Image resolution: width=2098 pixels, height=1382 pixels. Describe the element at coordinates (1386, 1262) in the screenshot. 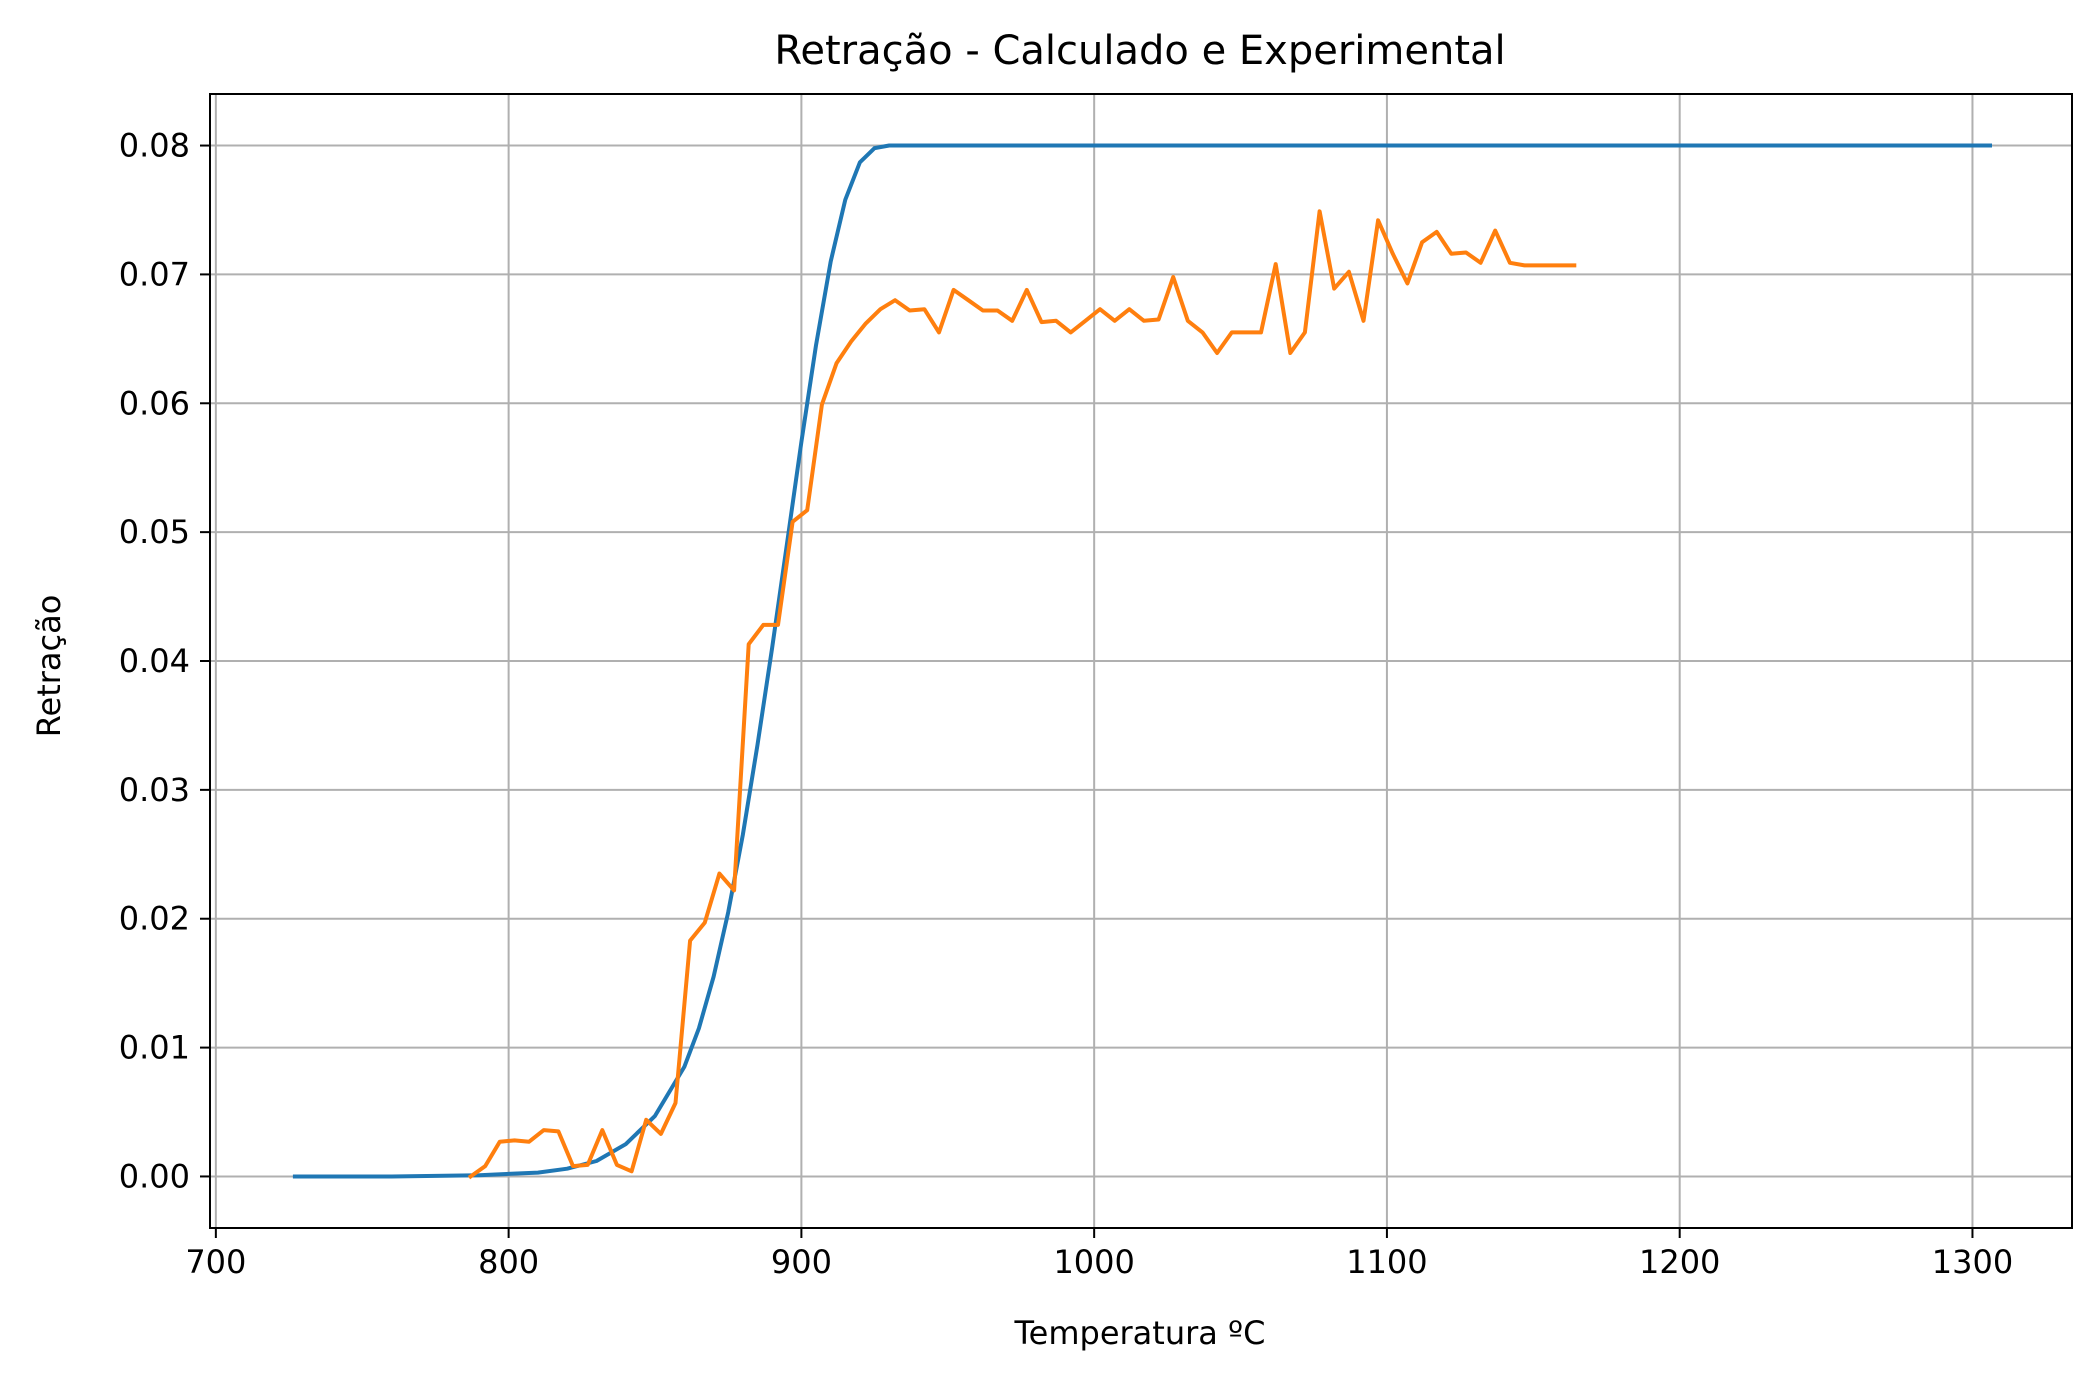

I see `x-tick-label: 1100` at that location.